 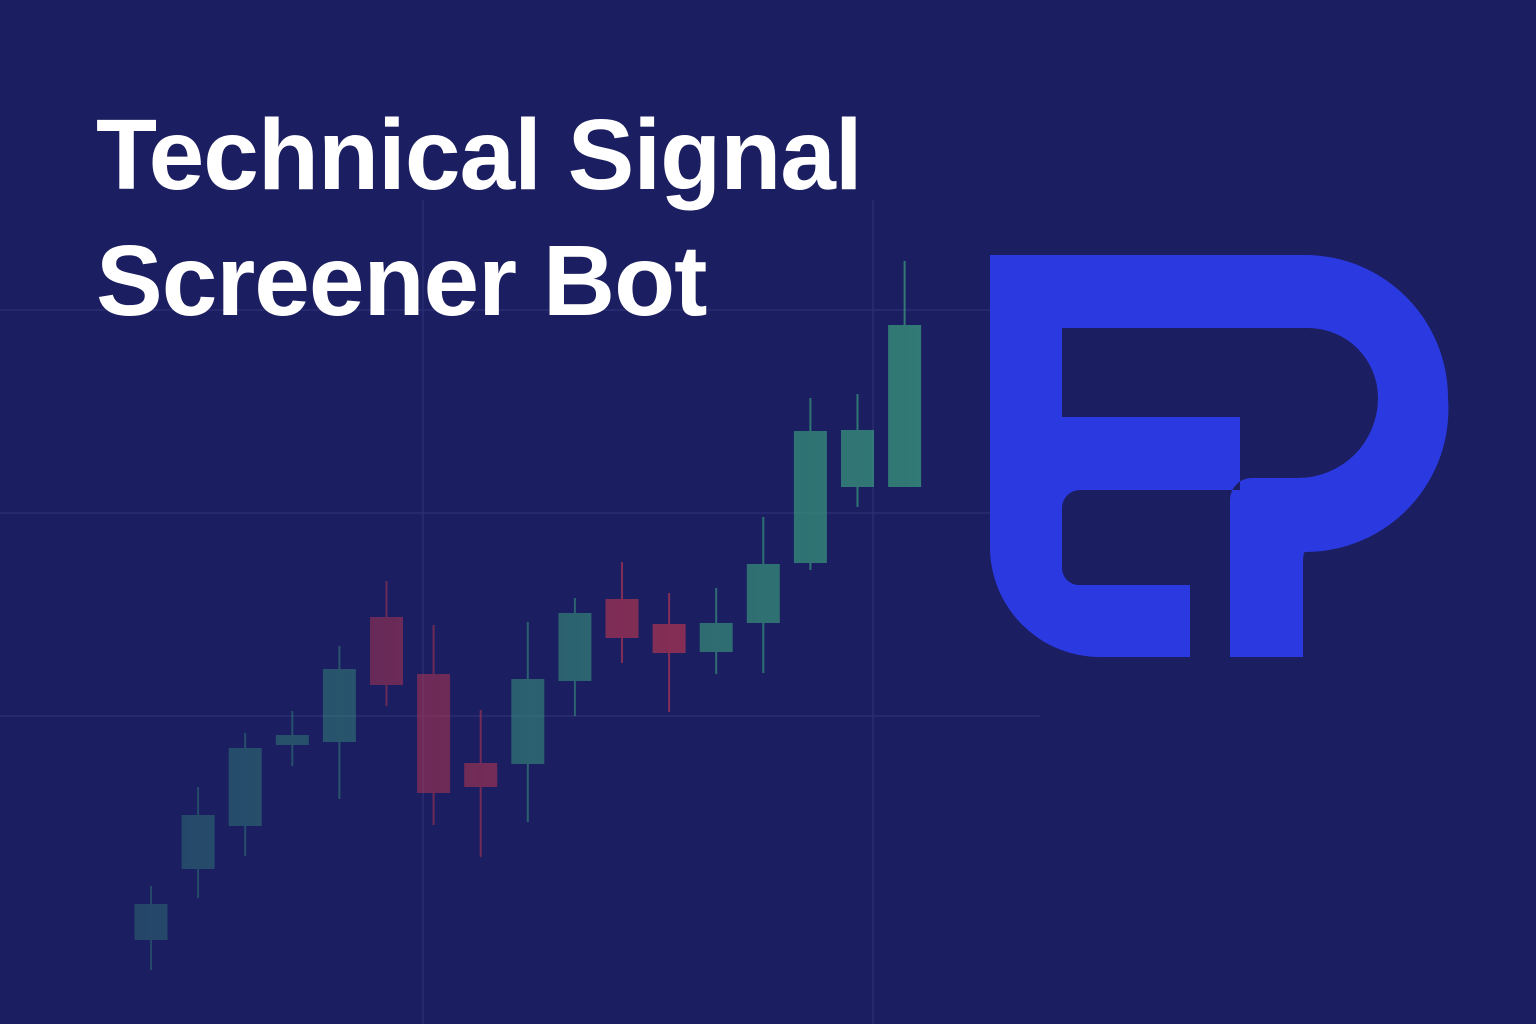 What do you see at coordinates (1219, 456) in the screenshot?
I see `ep-logo-icon` at bounding box center [1219, 456].